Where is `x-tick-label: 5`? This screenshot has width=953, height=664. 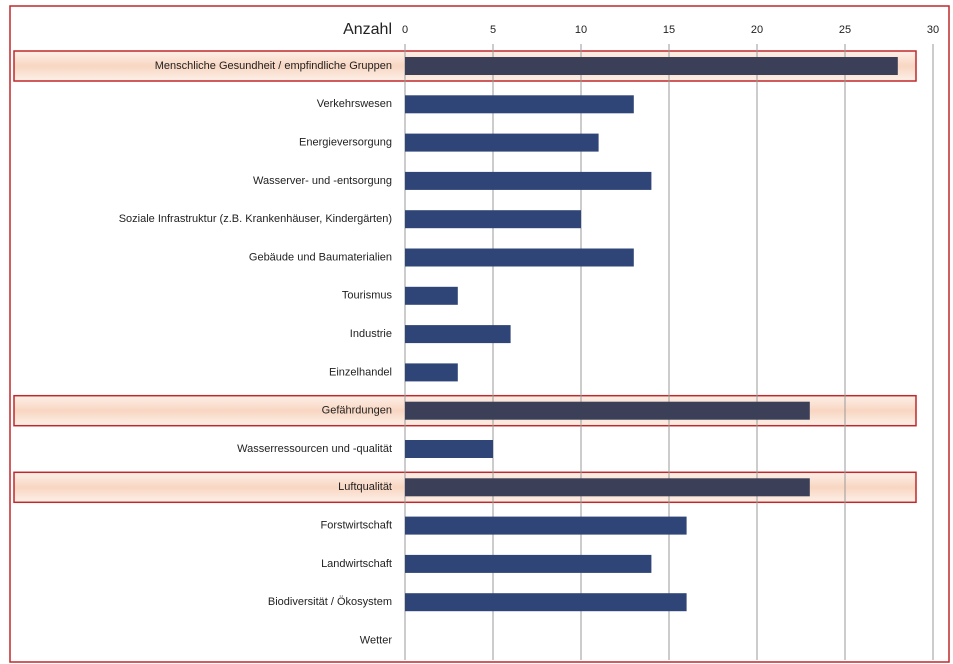 x-tick-label: 5 is located at coordinates (493, 30).